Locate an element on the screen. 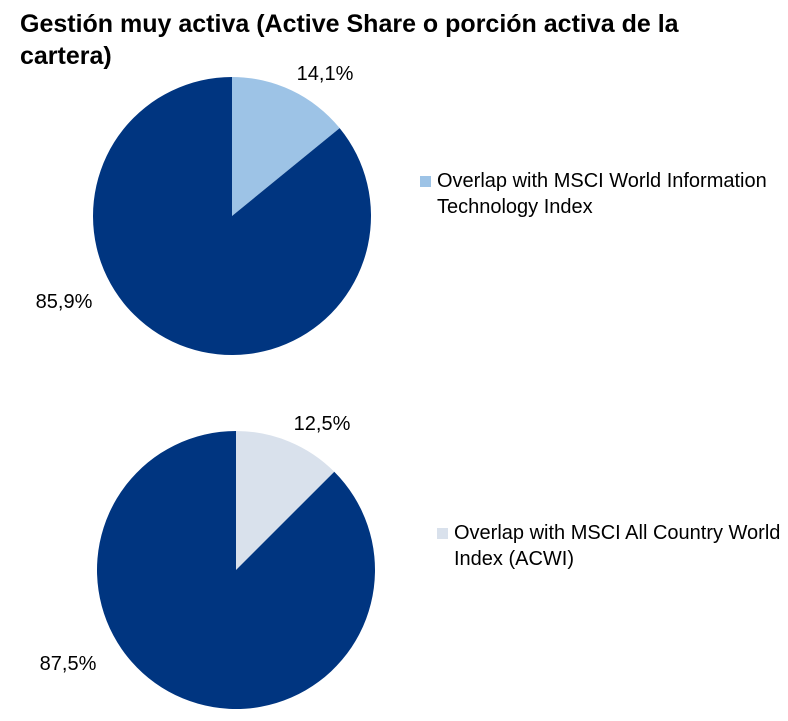 This screenshot has height=721, width=788. data-label: 12,5% is located at coordinates (322, 424).